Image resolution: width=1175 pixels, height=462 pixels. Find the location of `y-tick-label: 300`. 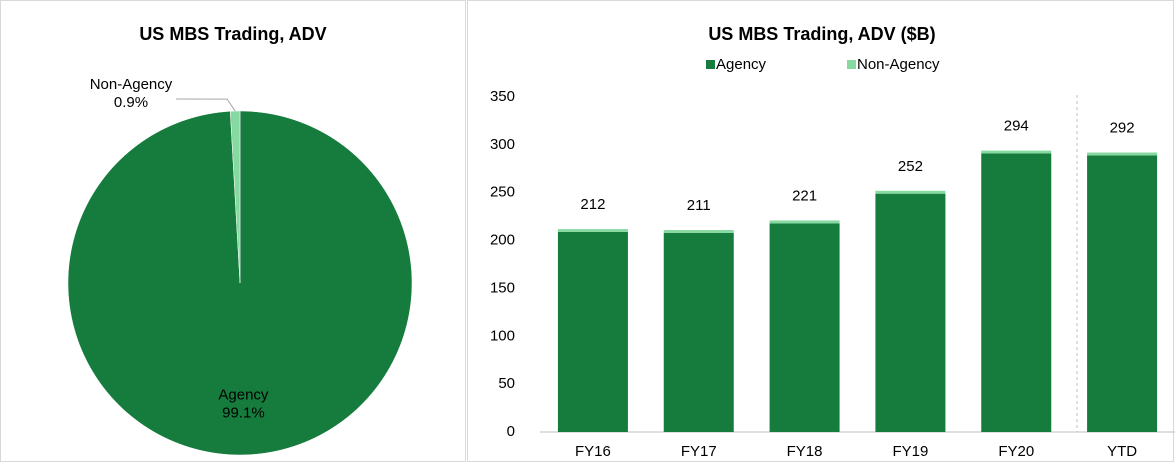

y-tick-label: 300 is located at coordinates (502, 144).